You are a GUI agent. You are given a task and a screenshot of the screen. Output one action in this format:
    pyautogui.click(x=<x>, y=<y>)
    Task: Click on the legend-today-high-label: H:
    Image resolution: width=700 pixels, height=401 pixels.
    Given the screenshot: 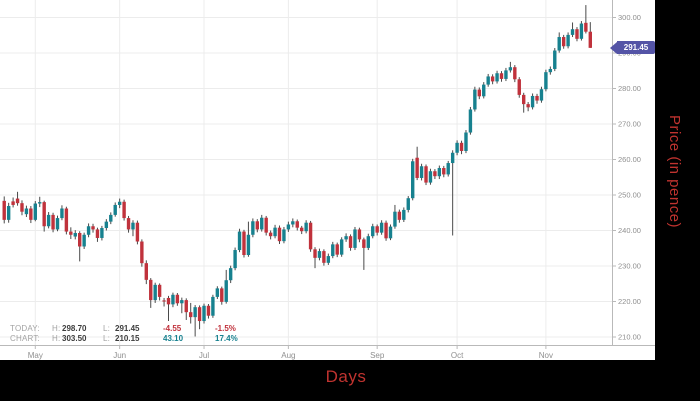 What is the action you would take?
    pyautogui.click(x=56, y=328)
    